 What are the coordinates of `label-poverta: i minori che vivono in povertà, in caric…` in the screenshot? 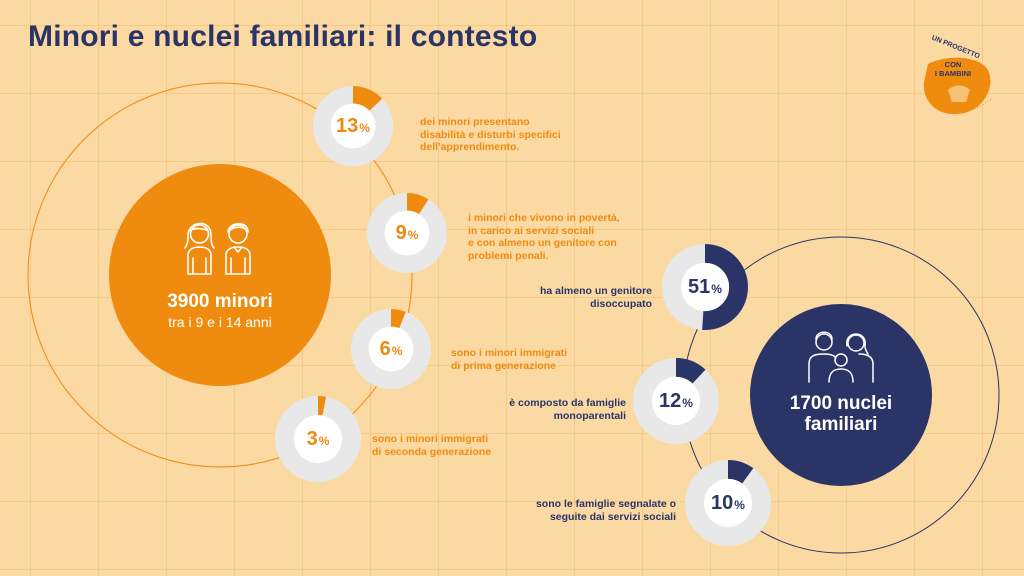 It's located at (544, 237).